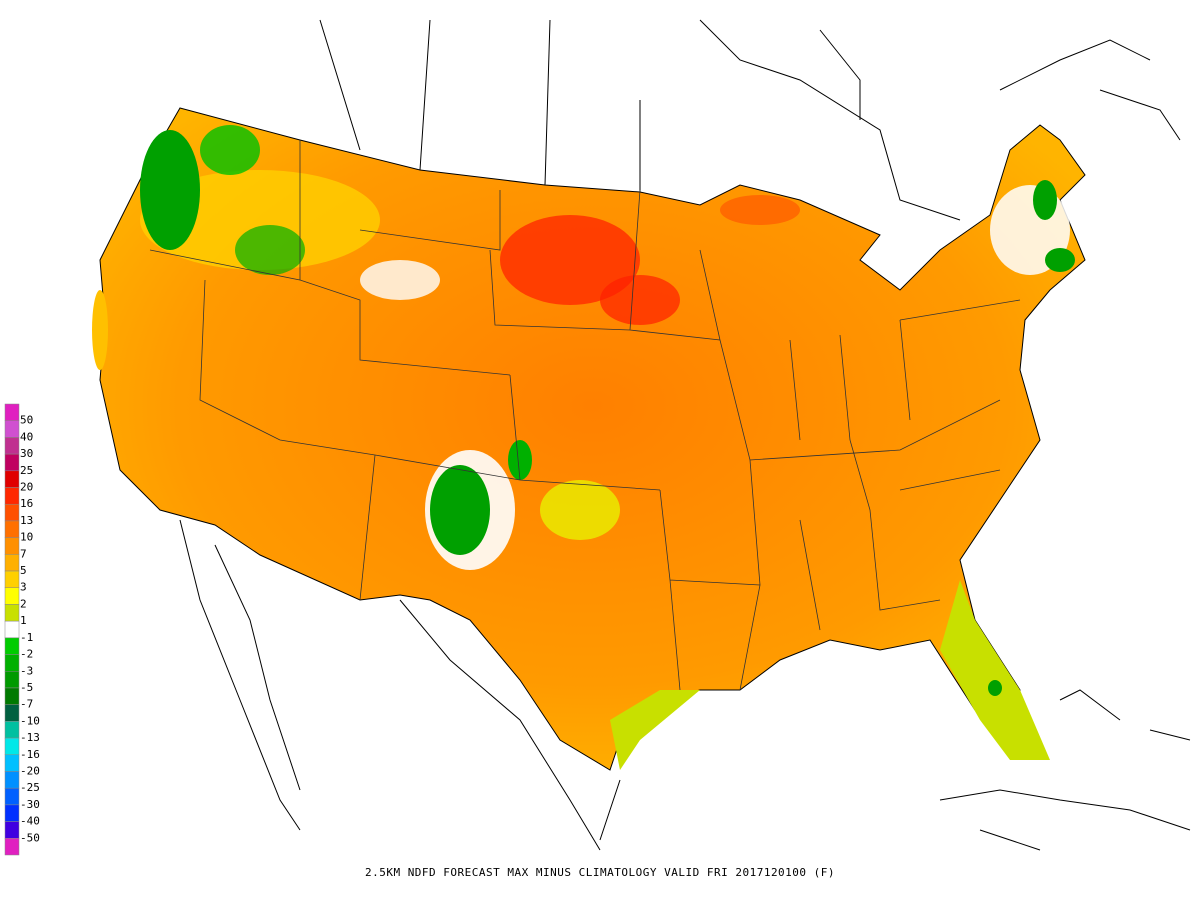 This screenshot has height=900, width=1200. Describe the element at coordinates (26, 654) in the screenshot. I see `legend-label: -2` at that location.